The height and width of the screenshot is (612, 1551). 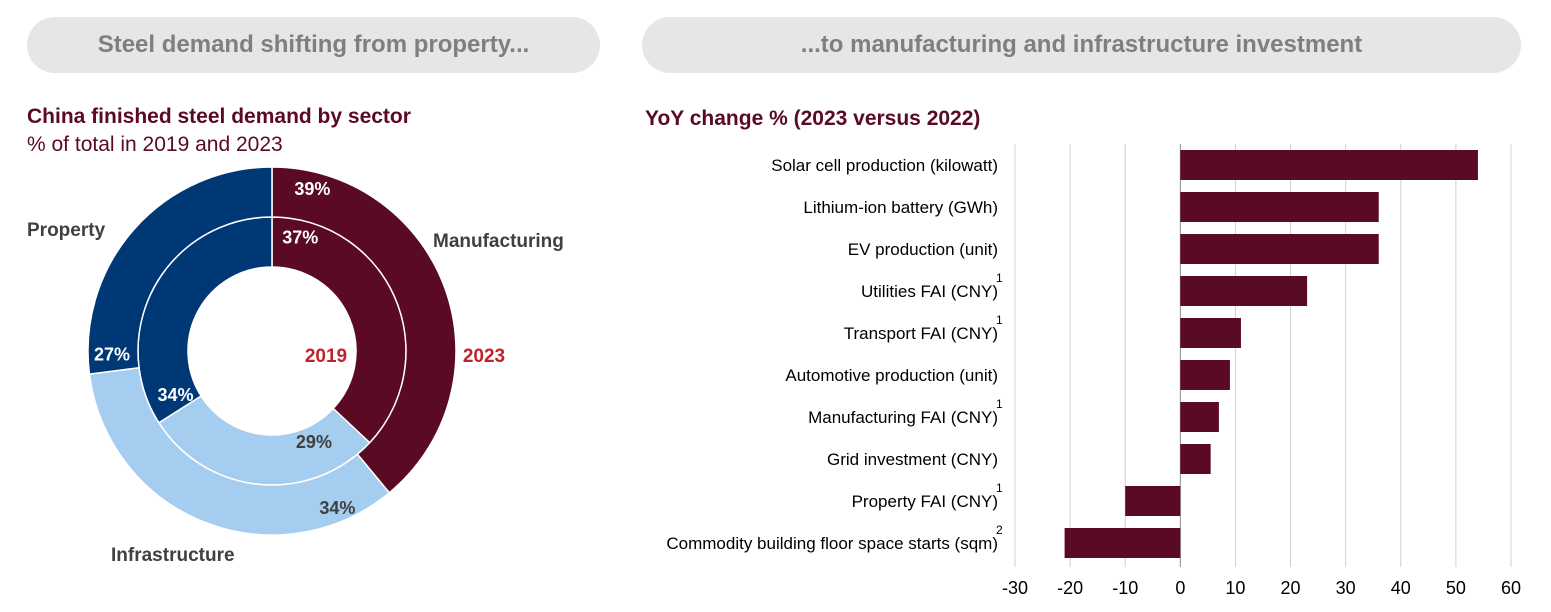 What do you see at coordinates (1456, 588) in the screenshot?
I see `bar-x-tick-50: 50` at bounding box center [1456, 588].